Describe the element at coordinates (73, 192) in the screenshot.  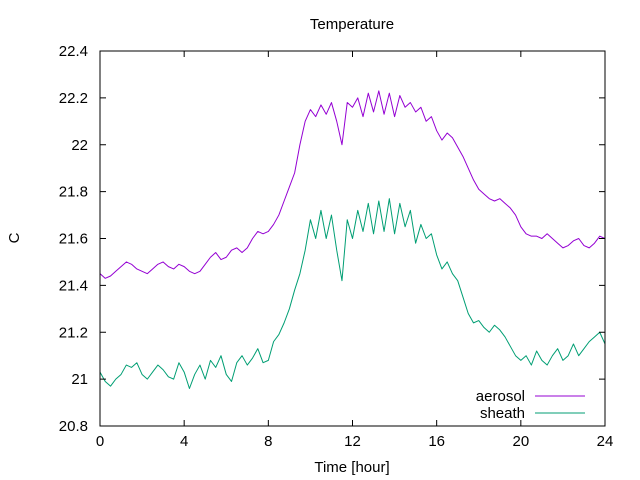
I see `y-tick-label: 21.8` at that location.